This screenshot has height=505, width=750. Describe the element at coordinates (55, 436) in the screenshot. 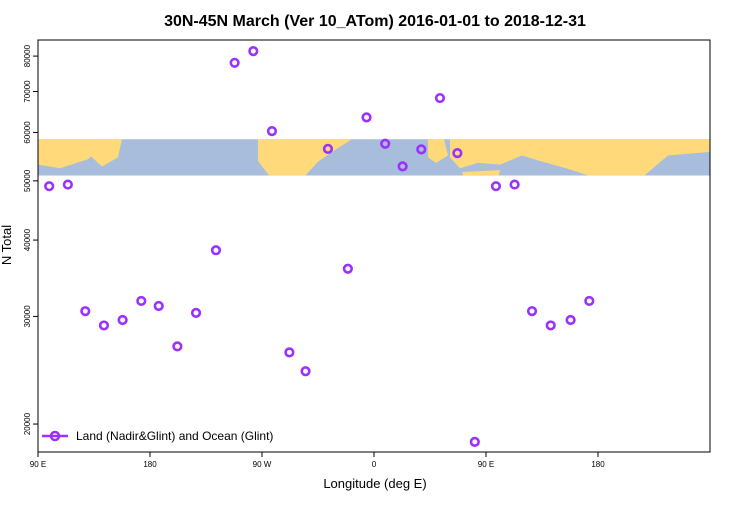

I see `legend-marker` at that location.